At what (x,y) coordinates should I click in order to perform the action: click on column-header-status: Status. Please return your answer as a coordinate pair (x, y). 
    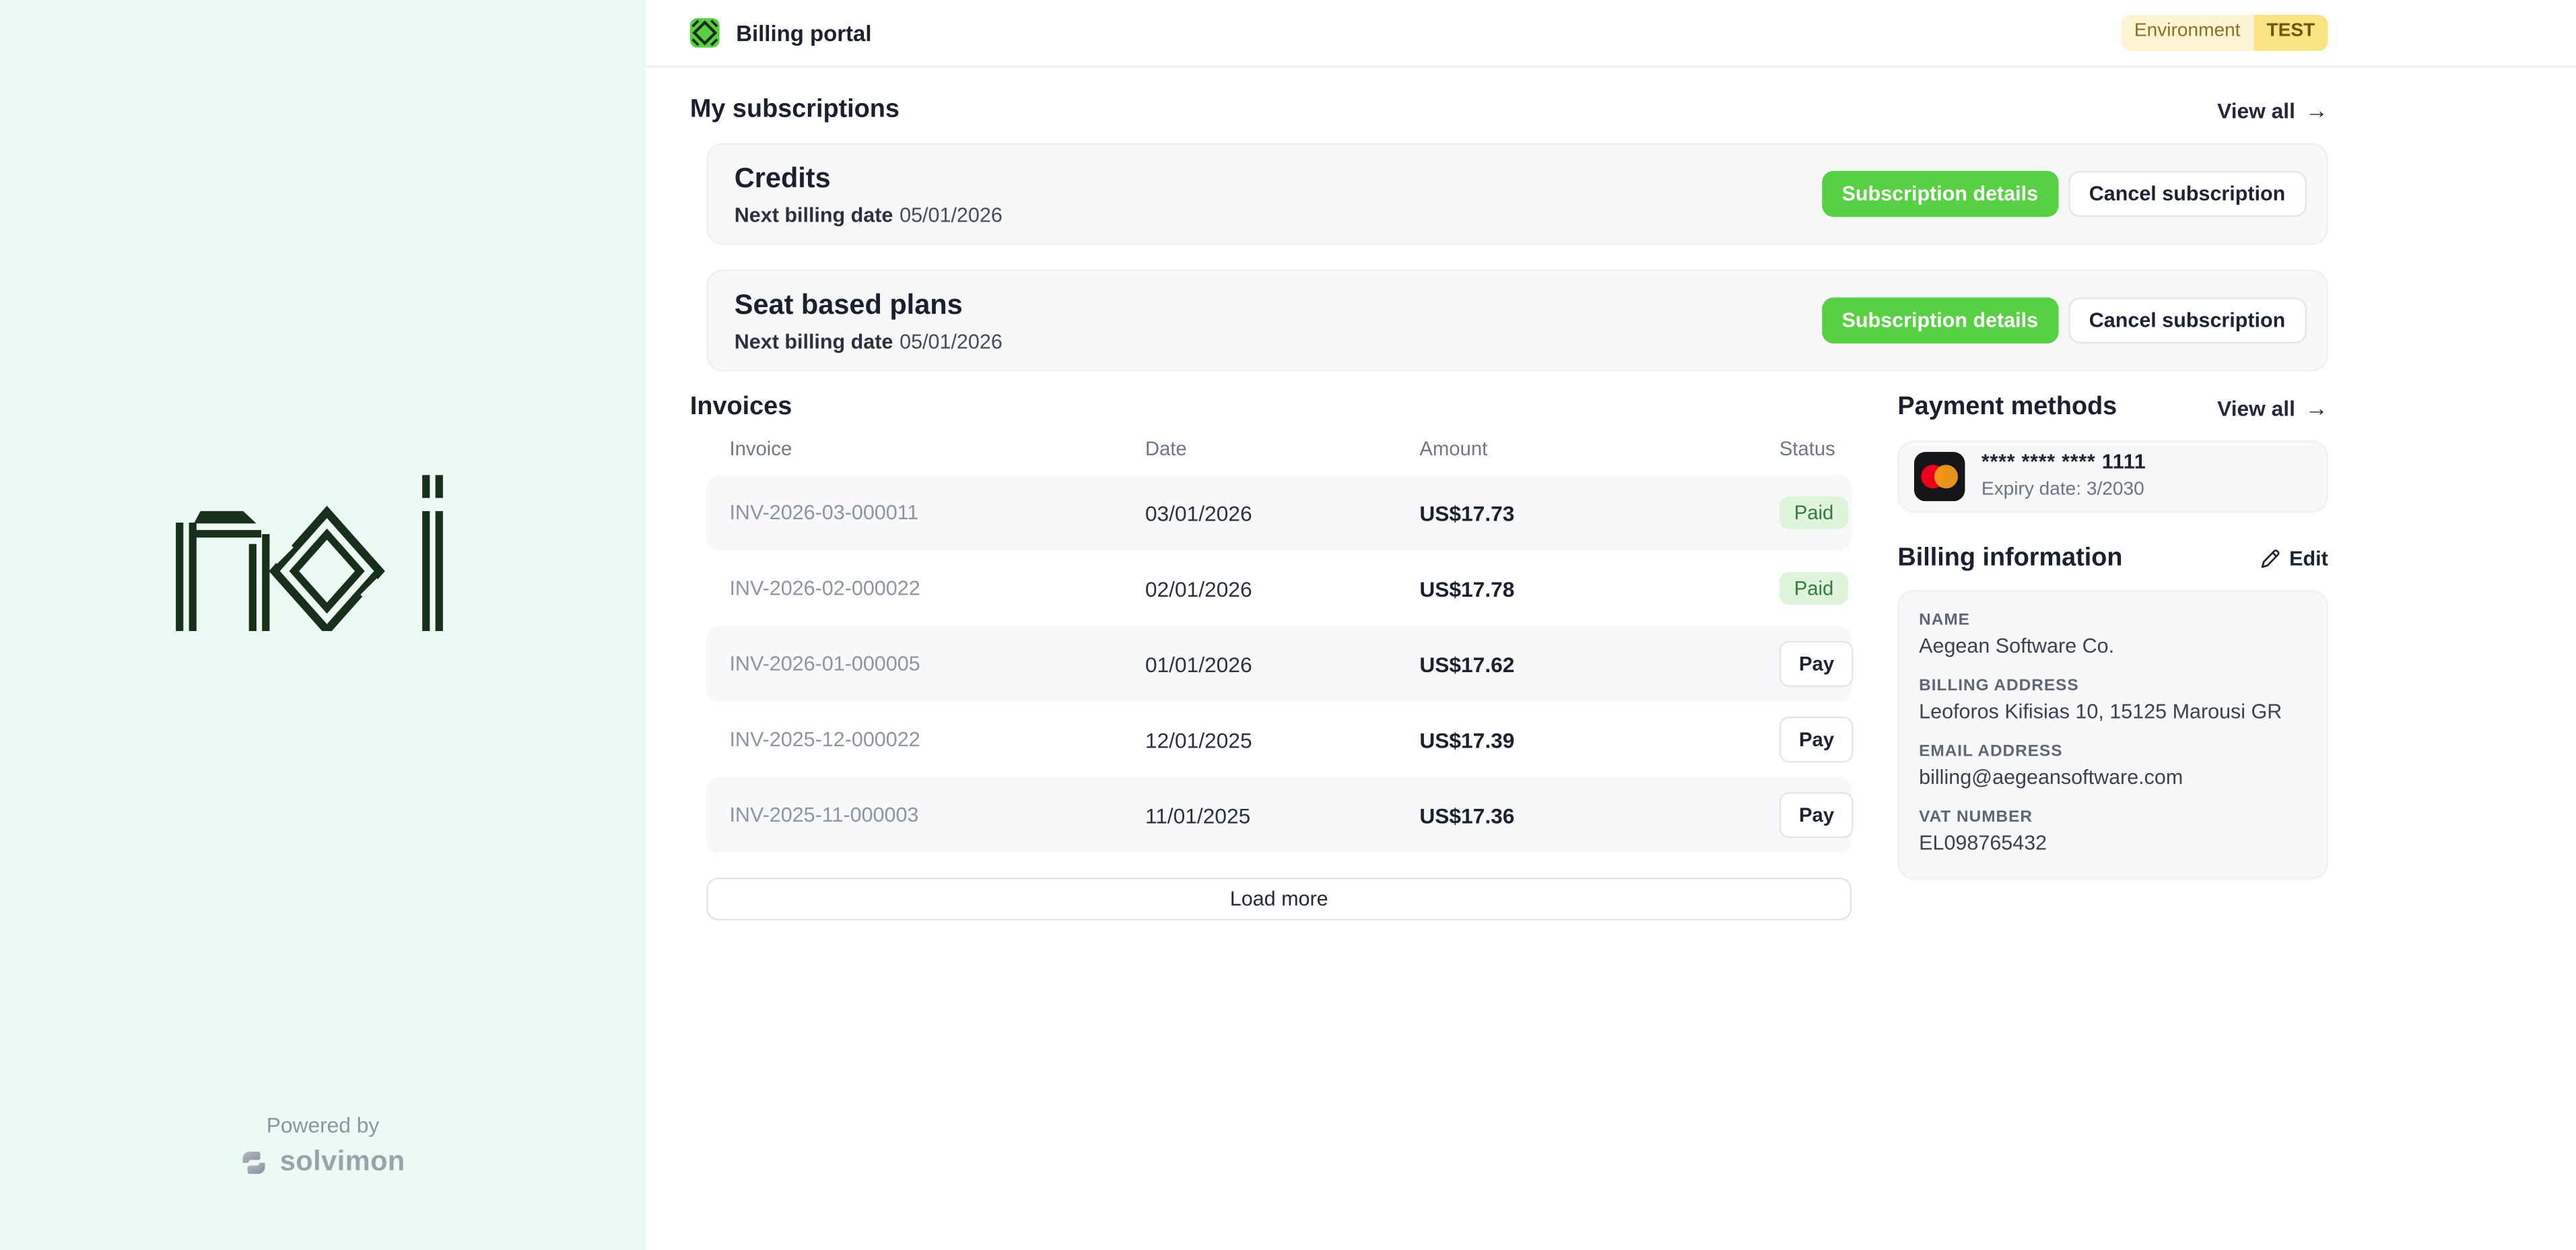
    Looking at the image, I should click on (1807, 449).